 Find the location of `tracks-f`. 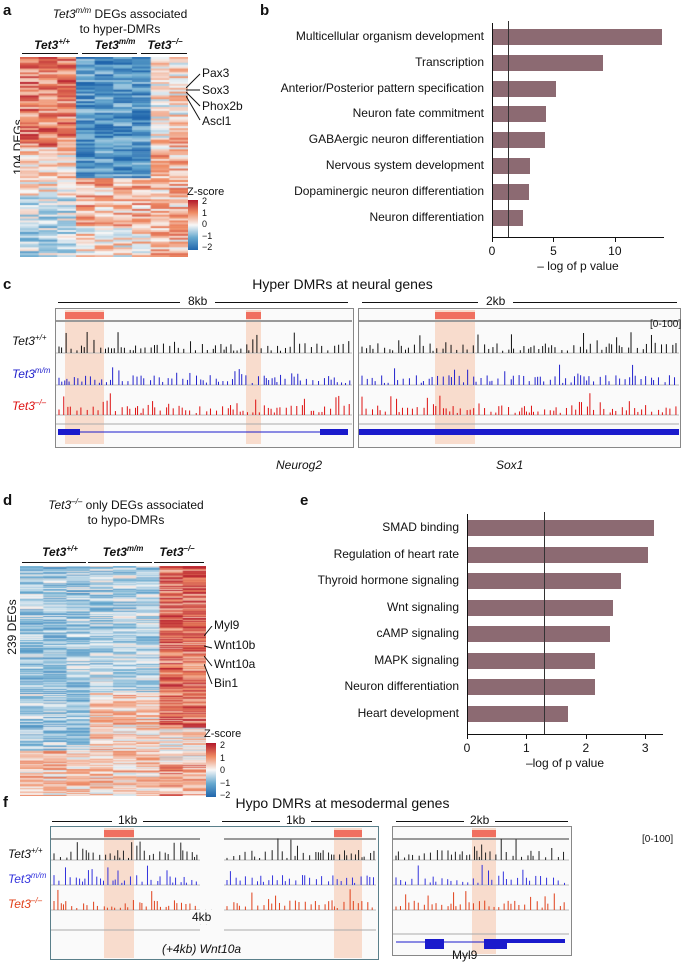

tracks-f is located at coordinates (310, 893).